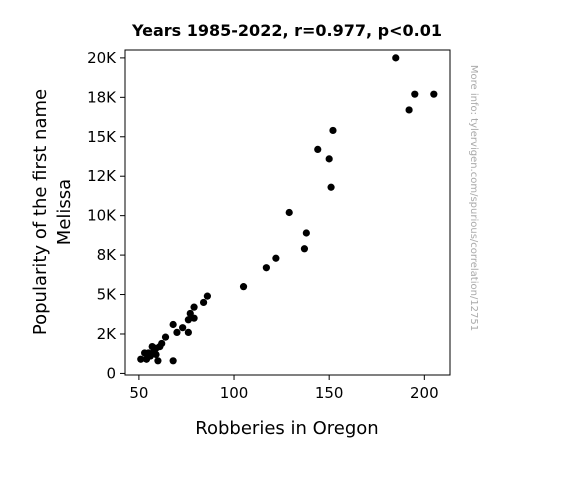  I want to click on y-axis-label-line-1: Popularity of the first name, so click(40, 212).